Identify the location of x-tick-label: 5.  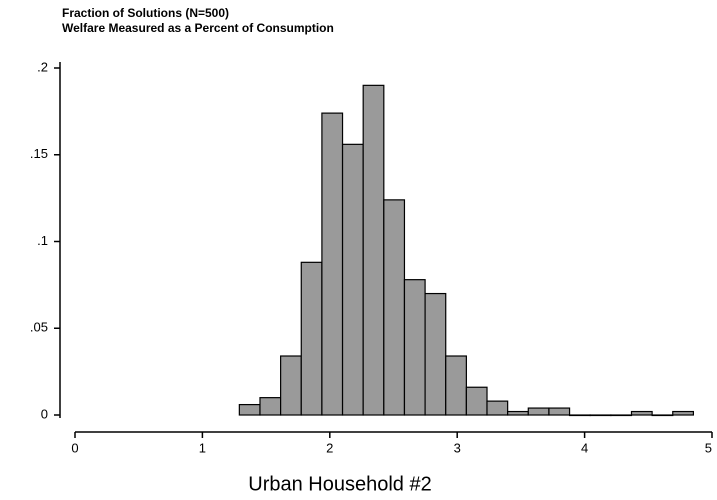
(708, 447).